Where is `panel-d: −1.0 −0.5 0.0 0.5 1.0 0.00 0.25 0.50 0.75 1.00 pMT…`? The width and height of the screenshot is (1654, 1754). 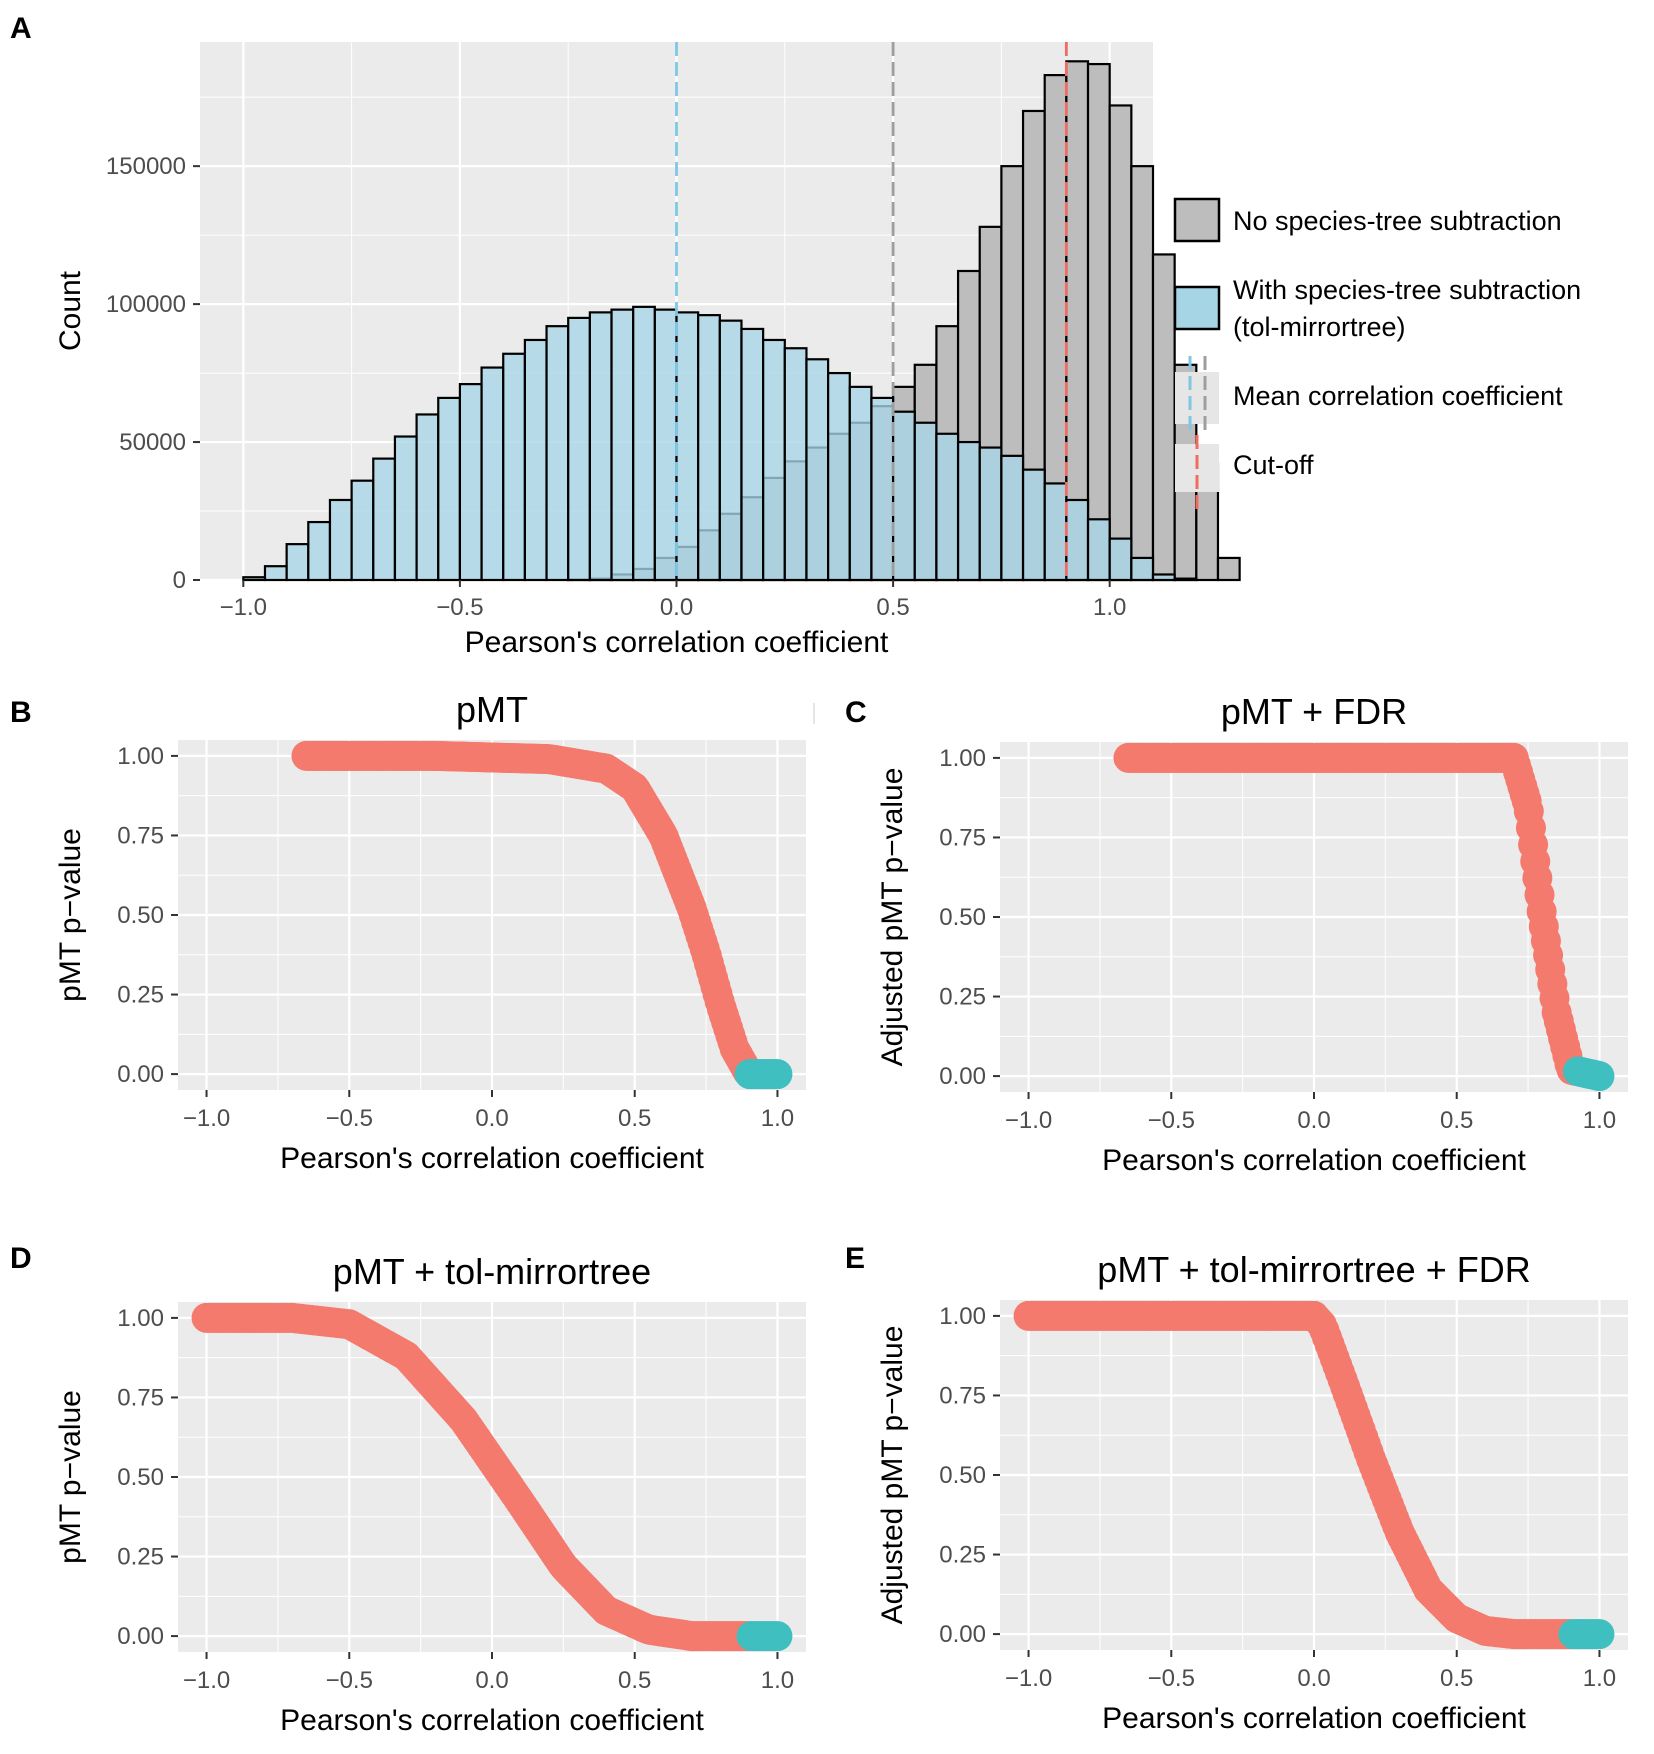 panel-d: −1.0 −0.5 0.0 0.5 1.0 0.00 0.25 0.50 0.75 1.00 pMT… is located at coordinates (430, 1494).